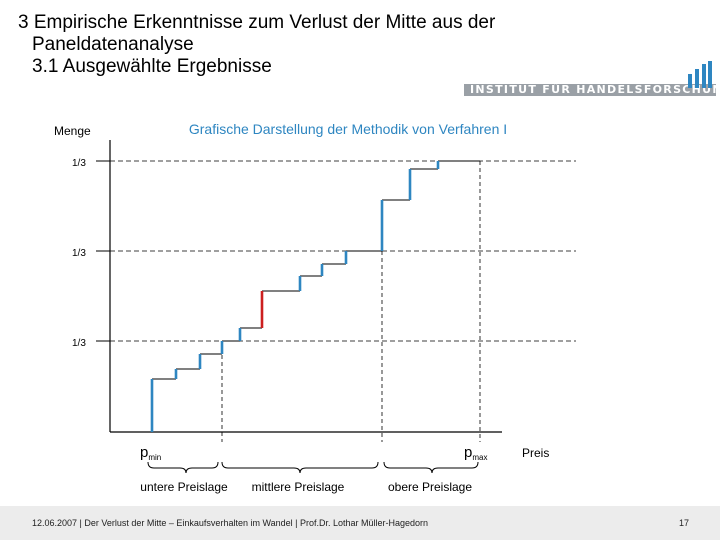 This screenshot has width=720, height=540. I want to click on footer-bar, so click(360, 523).